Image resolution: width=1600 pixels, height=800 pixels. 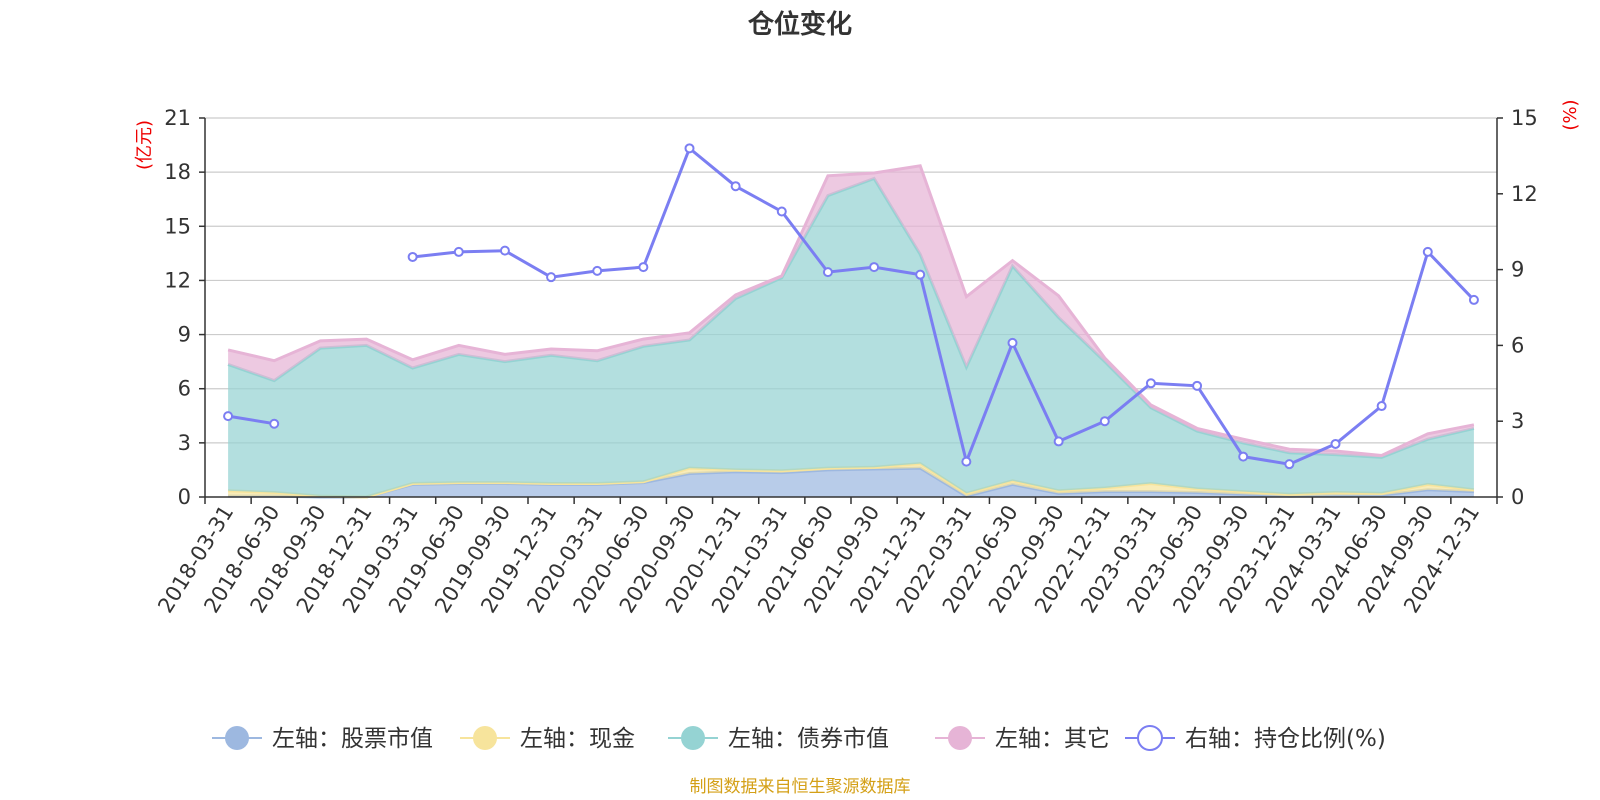 What do you see at coordinates (177, 172) in the screenshot?
I see `left-tick-label: 18` at bounding box center [177, 172].